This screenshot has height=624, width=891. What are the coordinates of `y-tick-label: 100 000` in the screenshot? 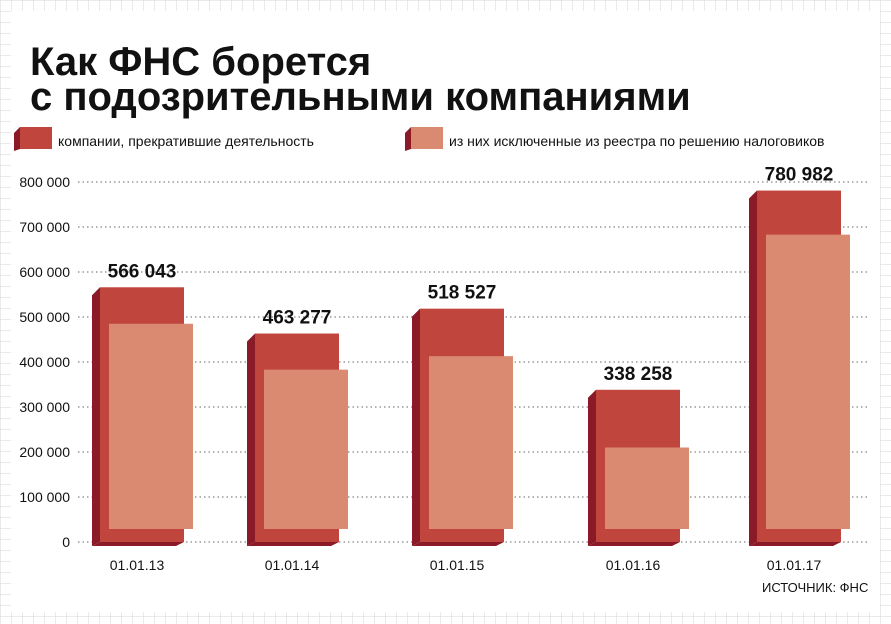 It's located at (44, 497).